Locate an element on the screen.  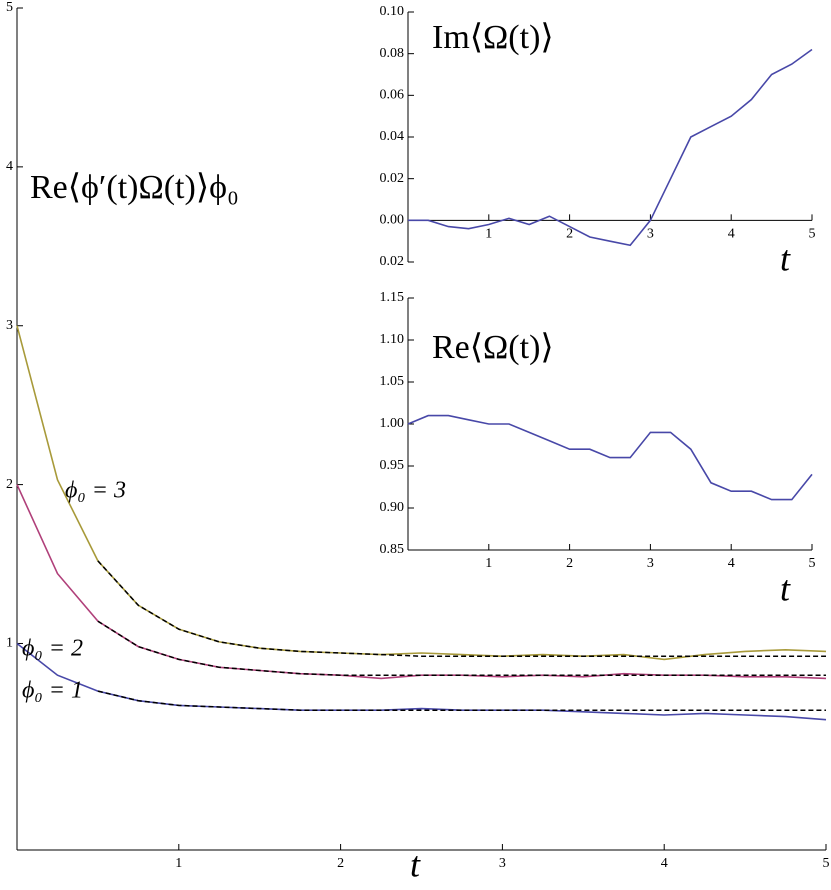
y-tick-label: 0.85 is located at coordinates (392, 549).